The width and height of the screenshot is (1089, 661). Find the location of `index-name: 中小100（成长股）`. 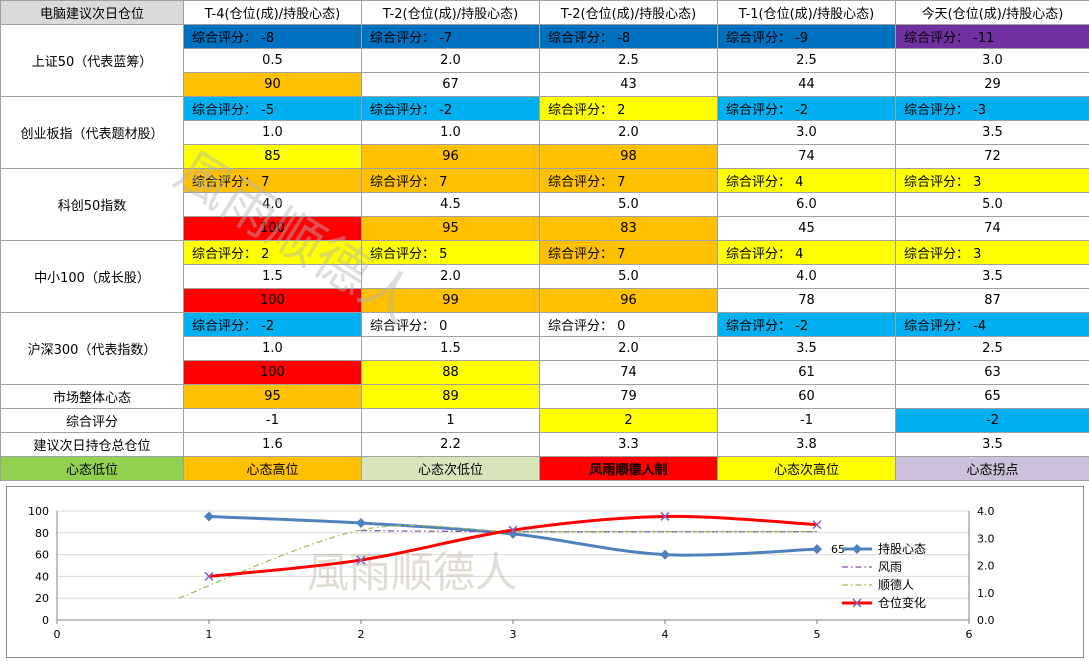

index-name: 中小100（成长股） is located at coordinates (92, 277).